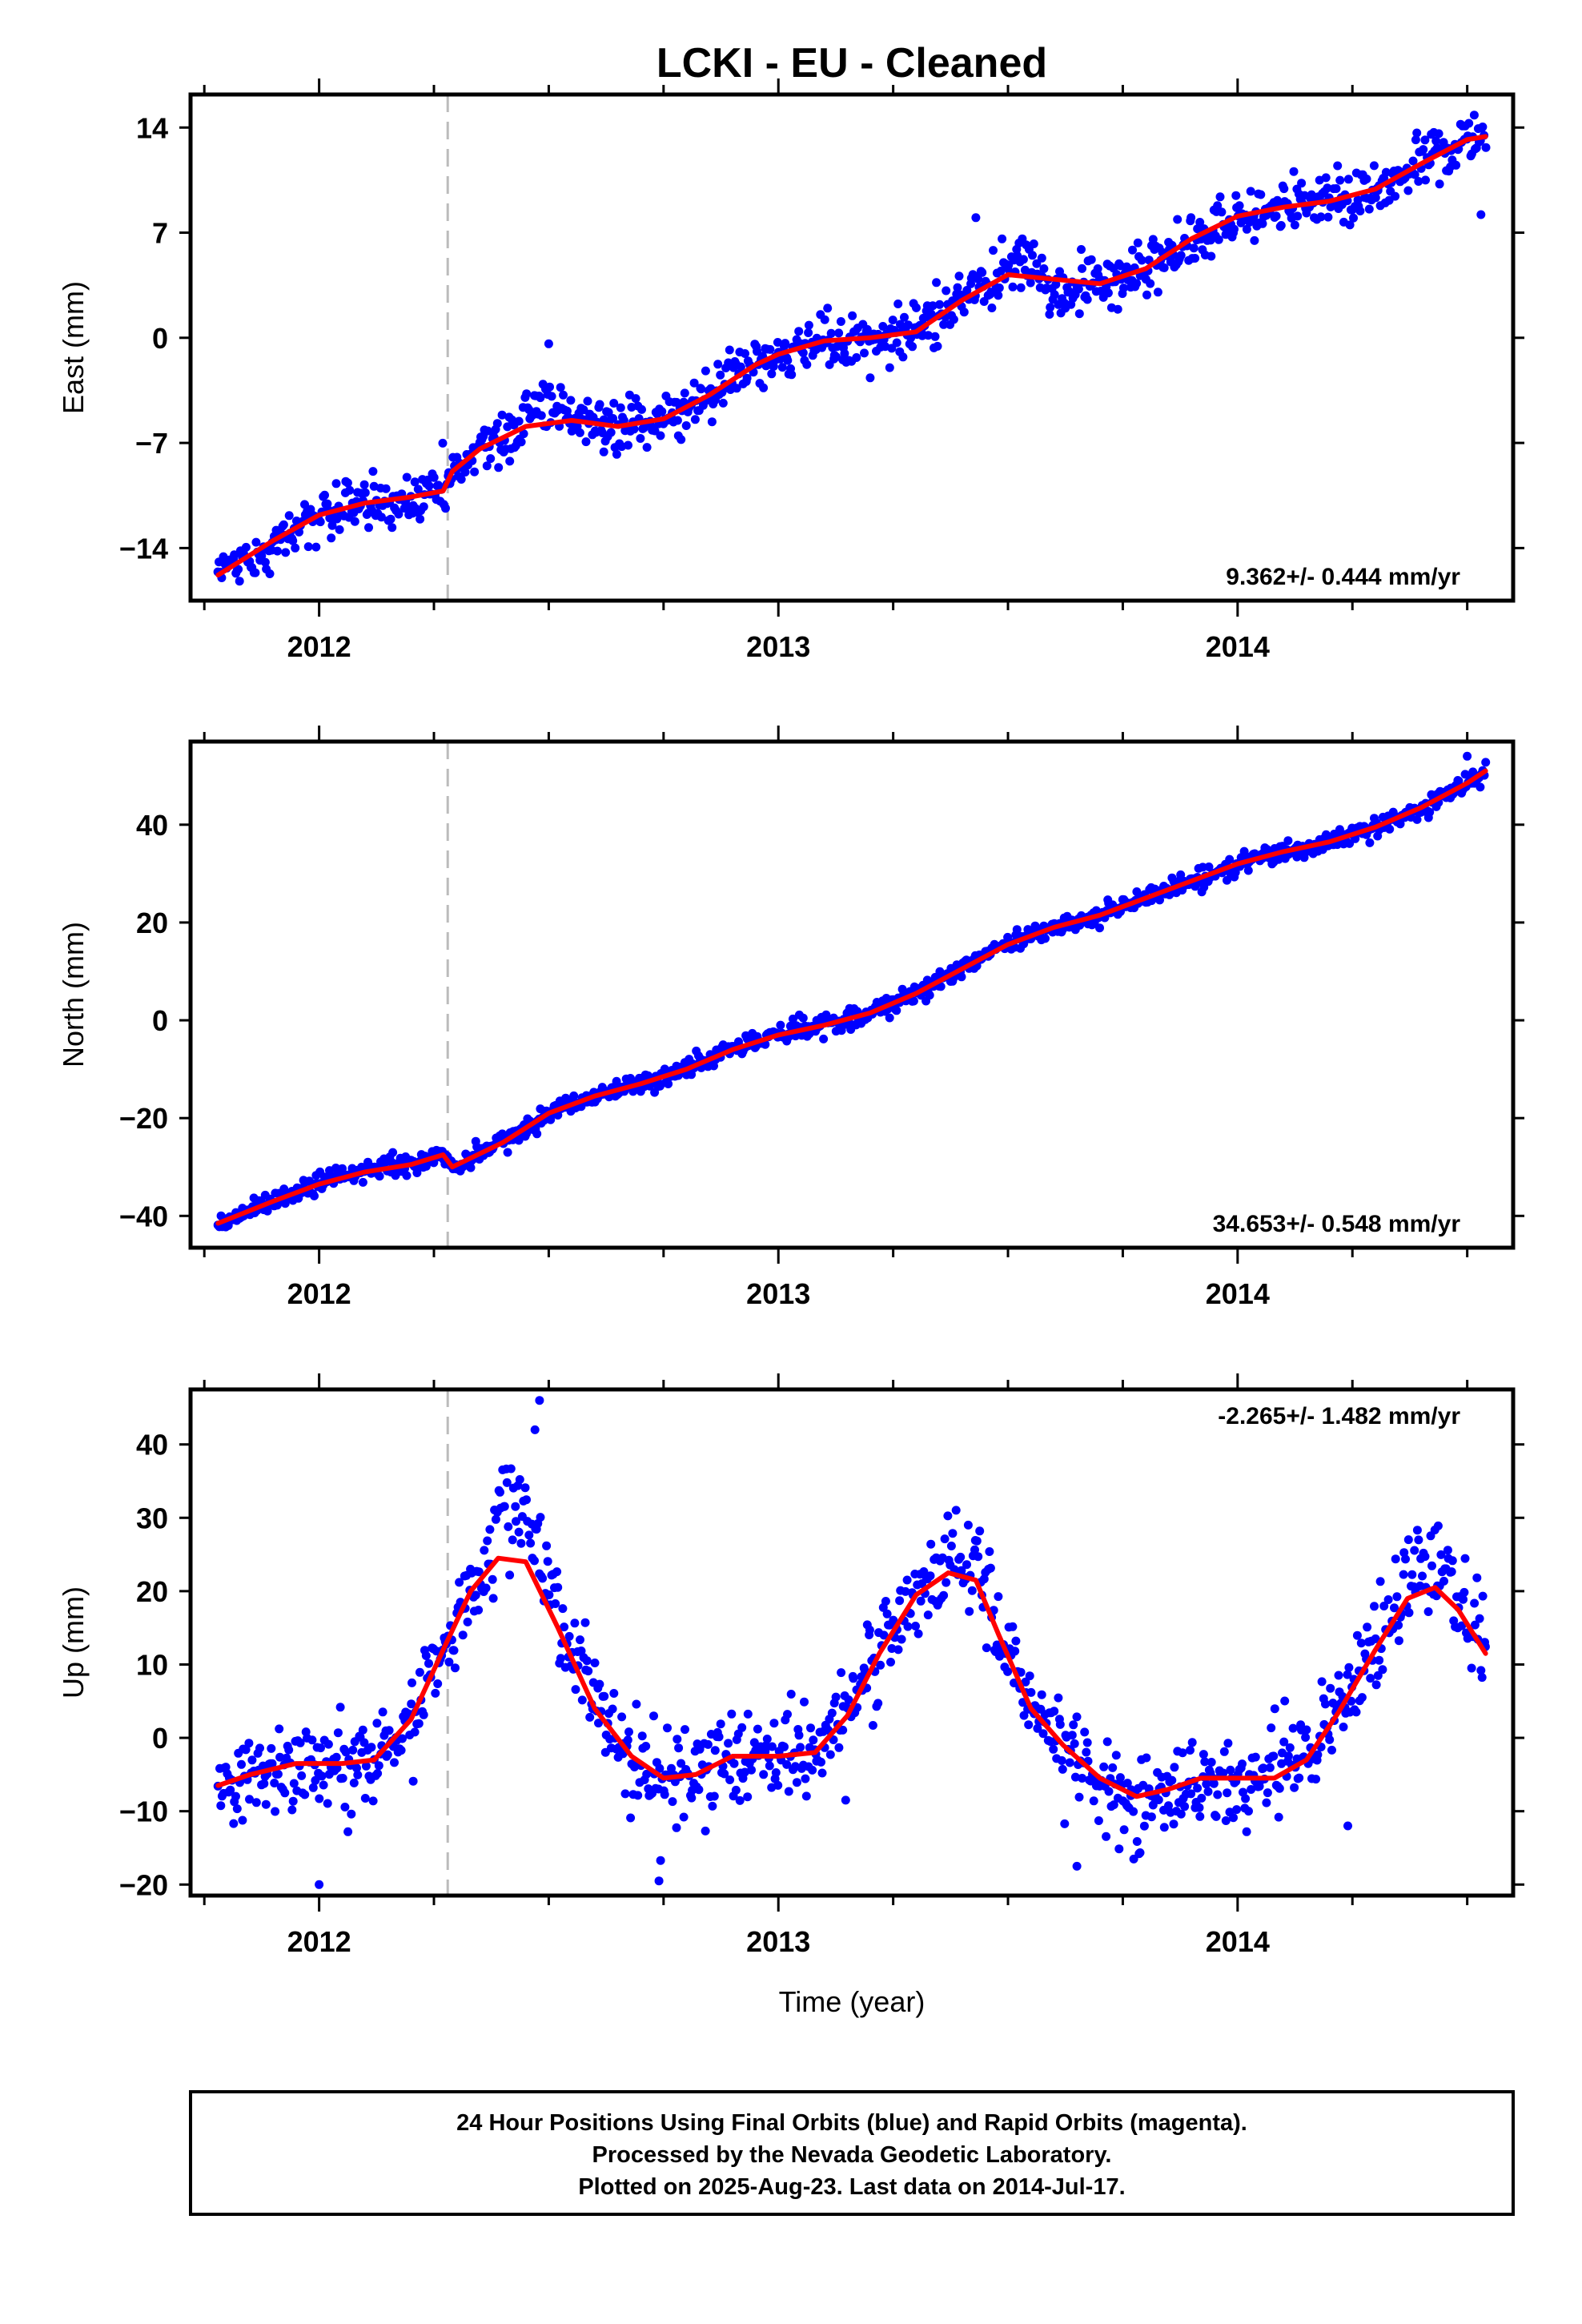  What do you see at coordinates (160, 338) in the screenshot?
I see `y-tick-label: 0` at bounding box center [160, 338].